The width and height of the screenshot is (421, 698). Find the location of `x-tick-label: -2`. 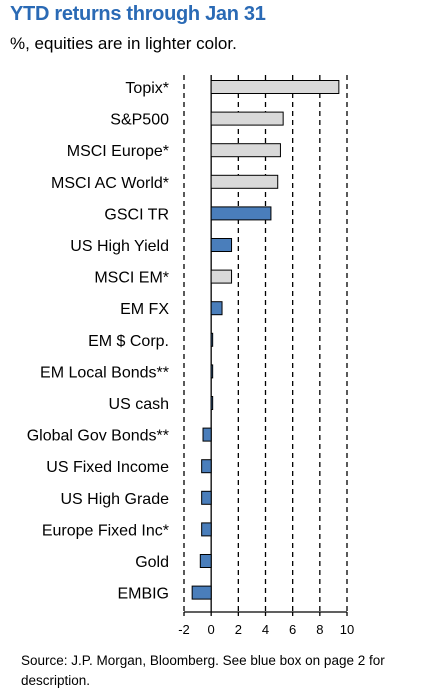

x-tick-label: -2 is located at coordinates (184, 629).